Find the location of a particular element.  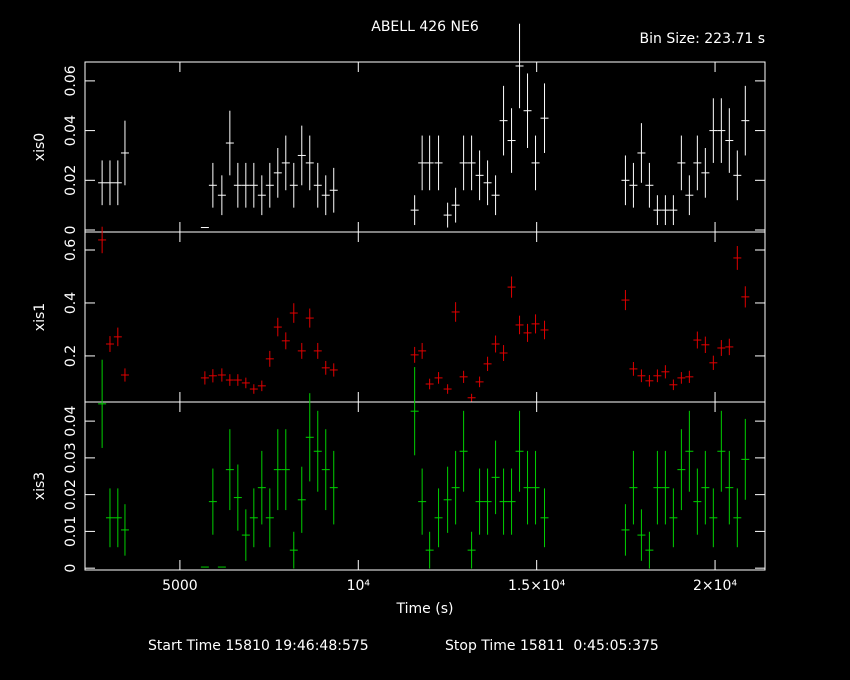

y-tick-label: 0.06 is located at coordinates (71, 80).